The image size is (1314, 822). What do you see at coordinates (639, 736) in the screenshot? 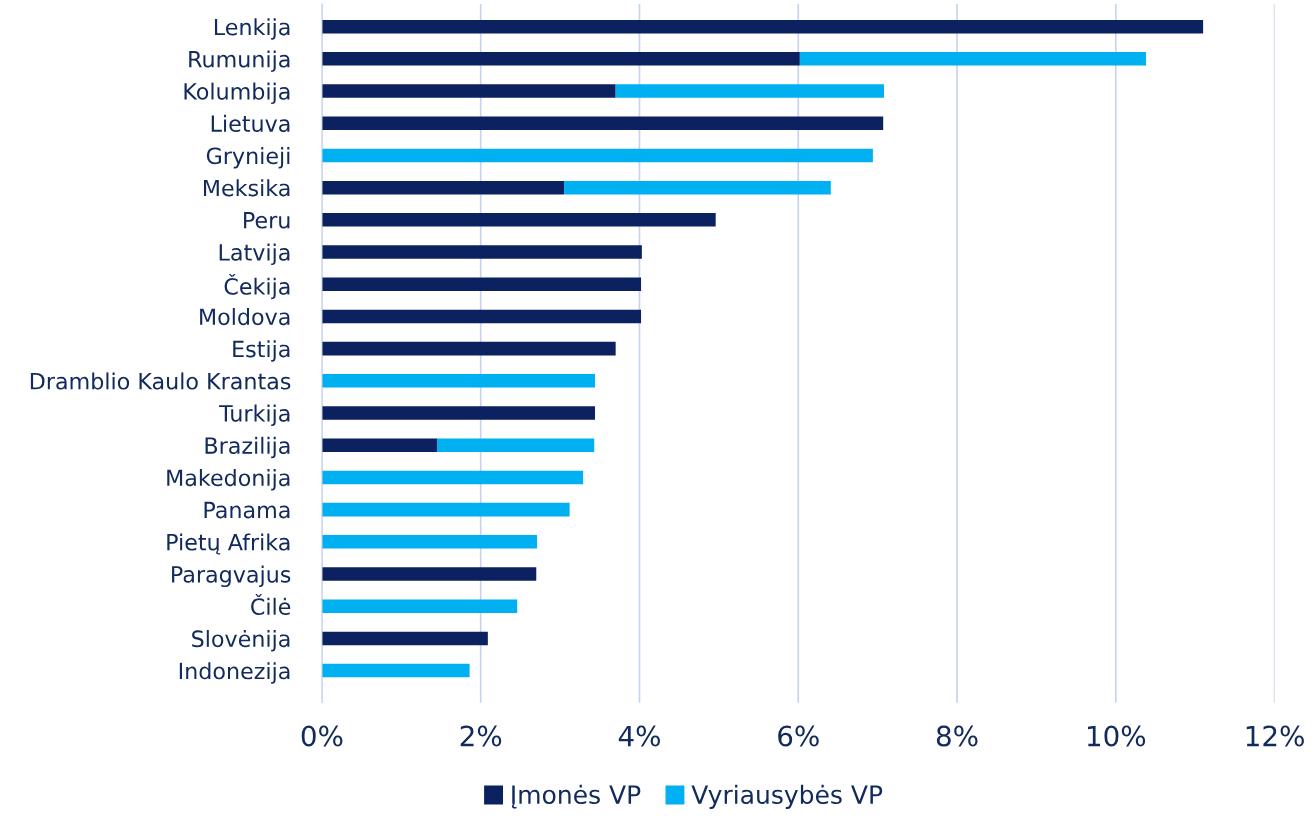
I see `x-tick-label: 4%` at bounding box center [639, 736].